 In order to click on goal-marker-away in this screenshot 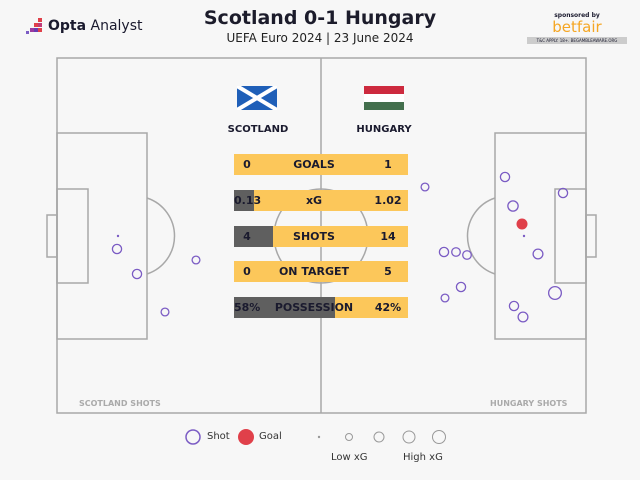, I will do `click(522, 224)`.